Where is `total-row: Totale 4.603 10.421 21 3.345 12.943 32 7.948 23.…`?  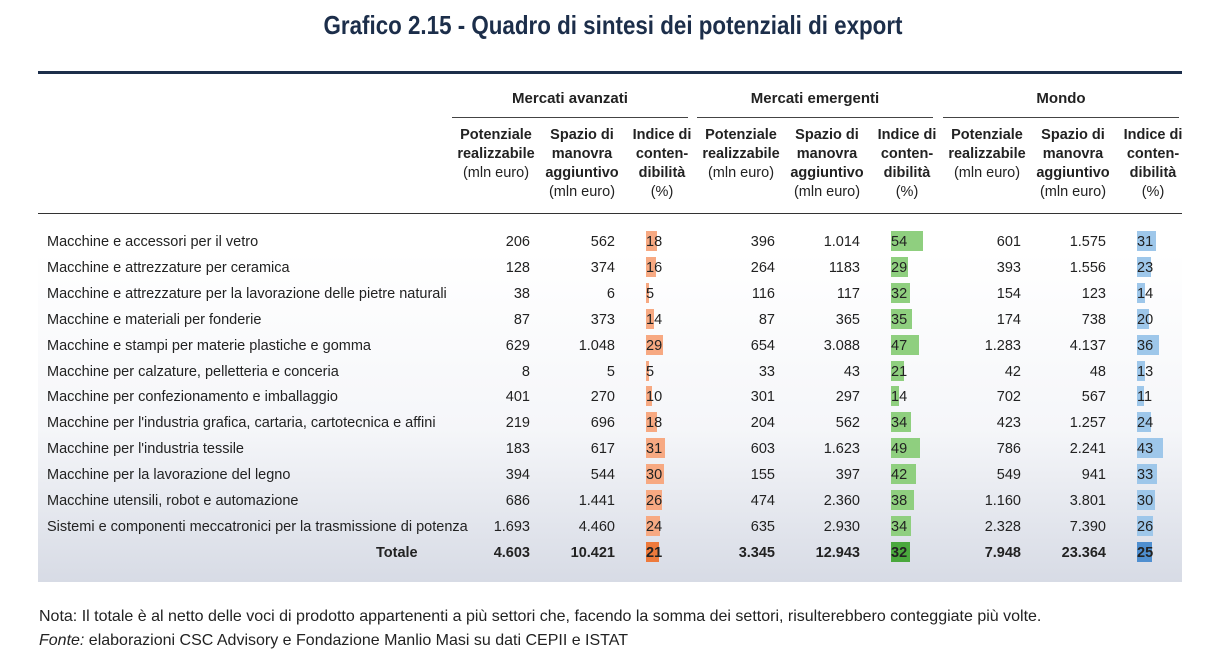 total-row: Totale 4.603 10.421 21 3.345 12.943 32 7.948 23.… is located at coordinates (610, 553).